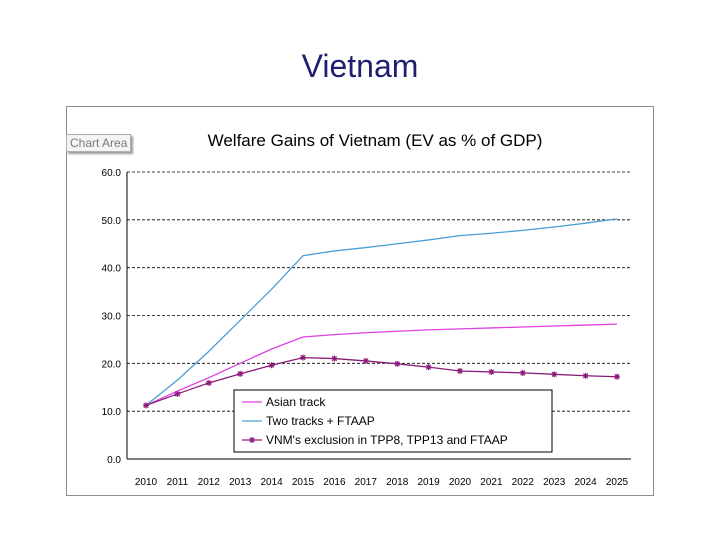 The image size is (720, 540). I want to click on x-tick-label: 2021, so click(491, 482).